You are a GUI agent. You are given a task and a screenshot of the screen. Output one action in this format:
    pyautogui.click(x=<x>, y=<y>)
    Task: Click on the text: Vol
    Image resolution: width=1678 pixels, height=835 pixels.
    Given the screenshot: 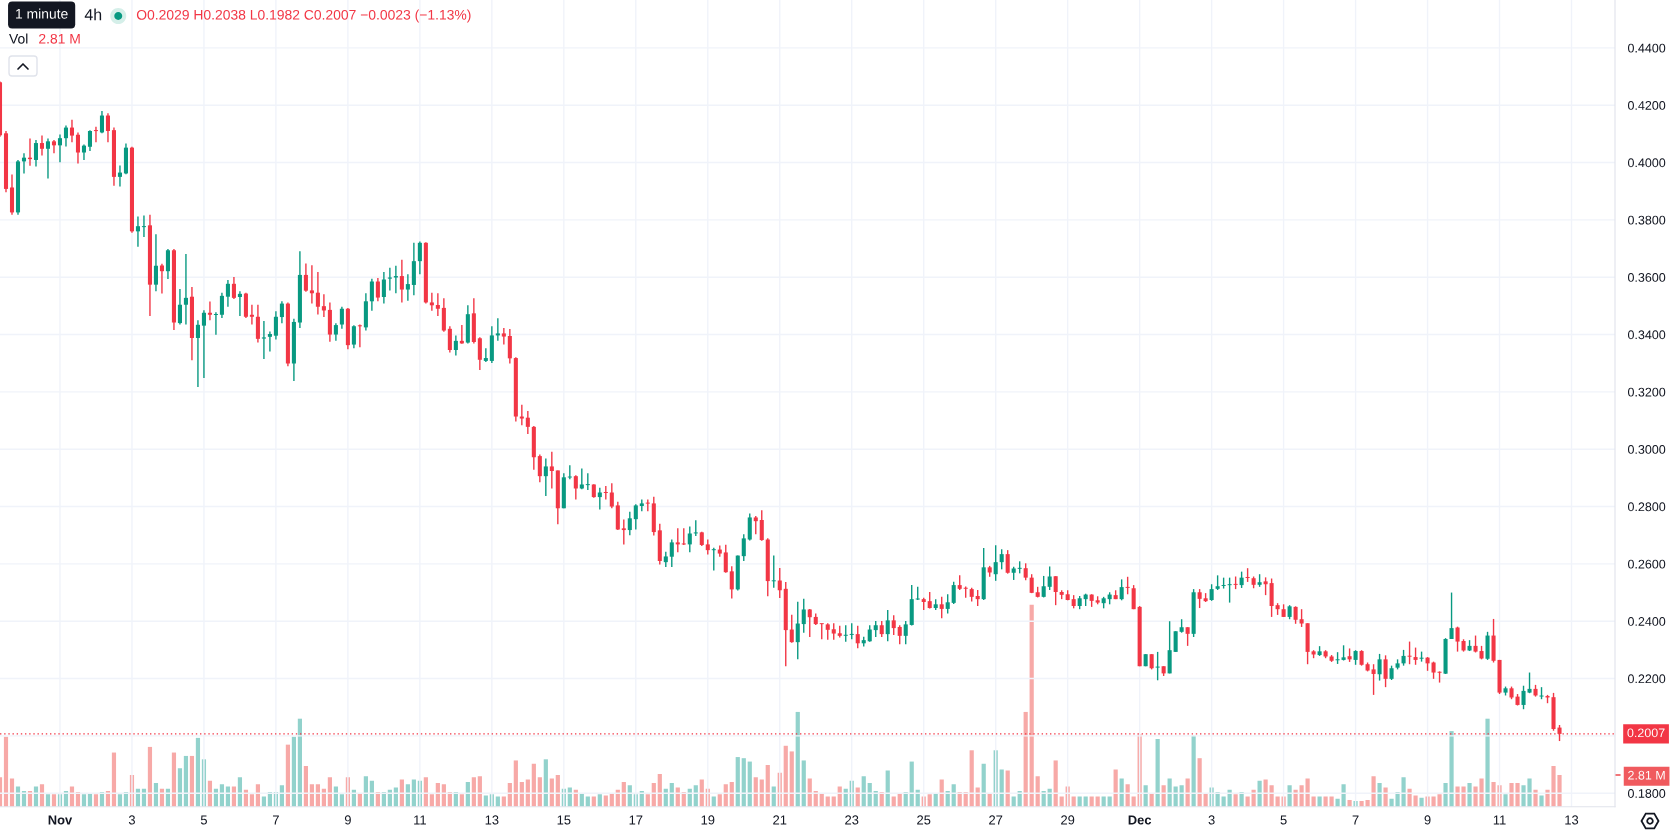 What is the action you would take?
    pyautogui.click(x=18, y=38)
    